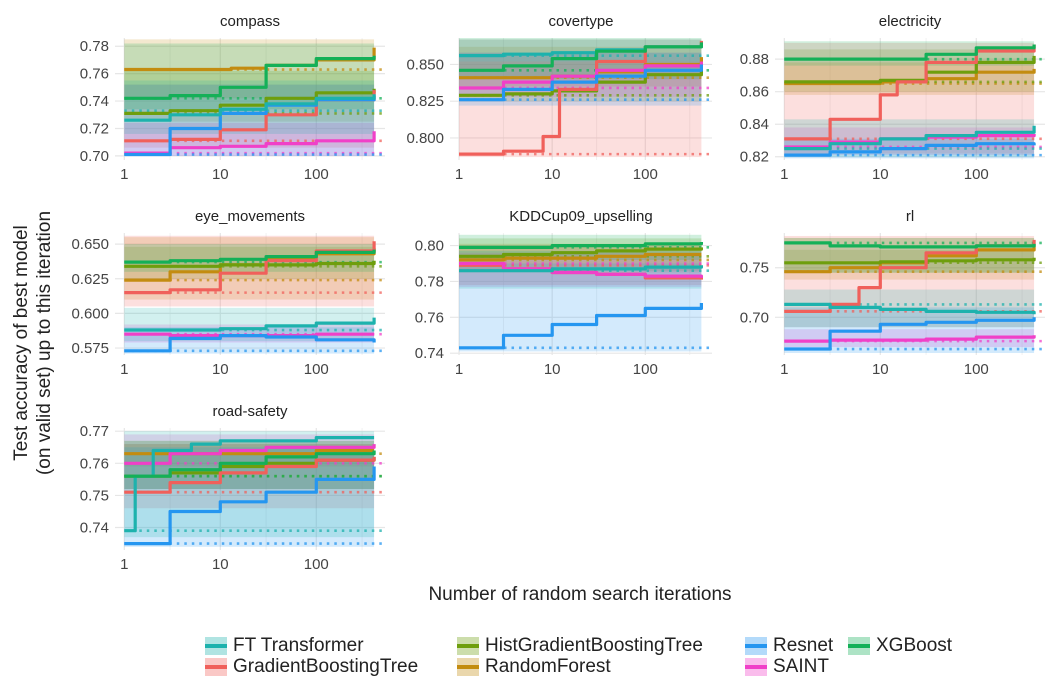 This screenshot has width=1051, height=679. What do you see at coordinates (754, 124) in the screenshot?
I see `y-tick-label: 0.84` at bounding box center [754, 124].